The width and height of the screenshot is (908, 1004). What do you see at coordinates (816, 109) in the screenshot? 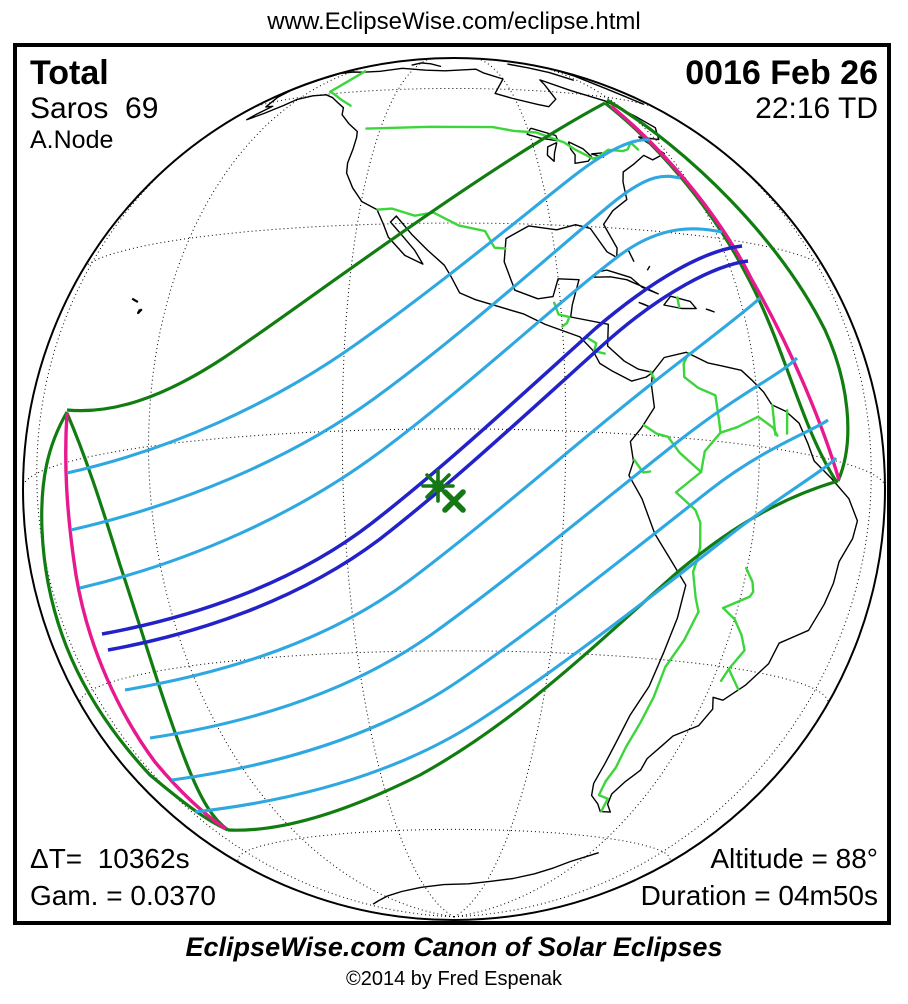
I see `eclipse-time: 22:16 TD` at bounding box center [816, 109].